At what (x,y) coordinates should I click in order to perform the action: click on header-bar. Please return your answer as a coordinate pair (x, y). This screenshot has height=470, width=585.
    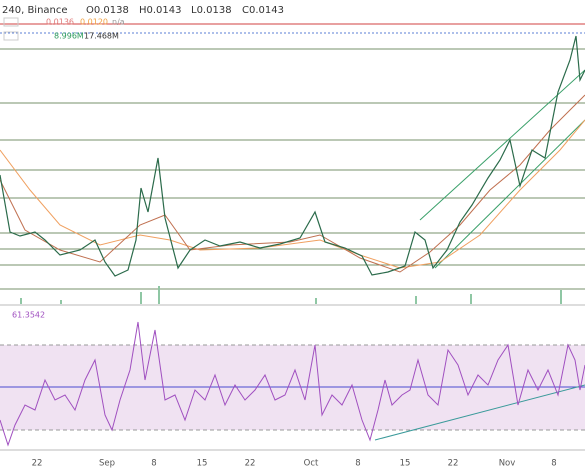
    Looking at the image, I should click on (292, 9).